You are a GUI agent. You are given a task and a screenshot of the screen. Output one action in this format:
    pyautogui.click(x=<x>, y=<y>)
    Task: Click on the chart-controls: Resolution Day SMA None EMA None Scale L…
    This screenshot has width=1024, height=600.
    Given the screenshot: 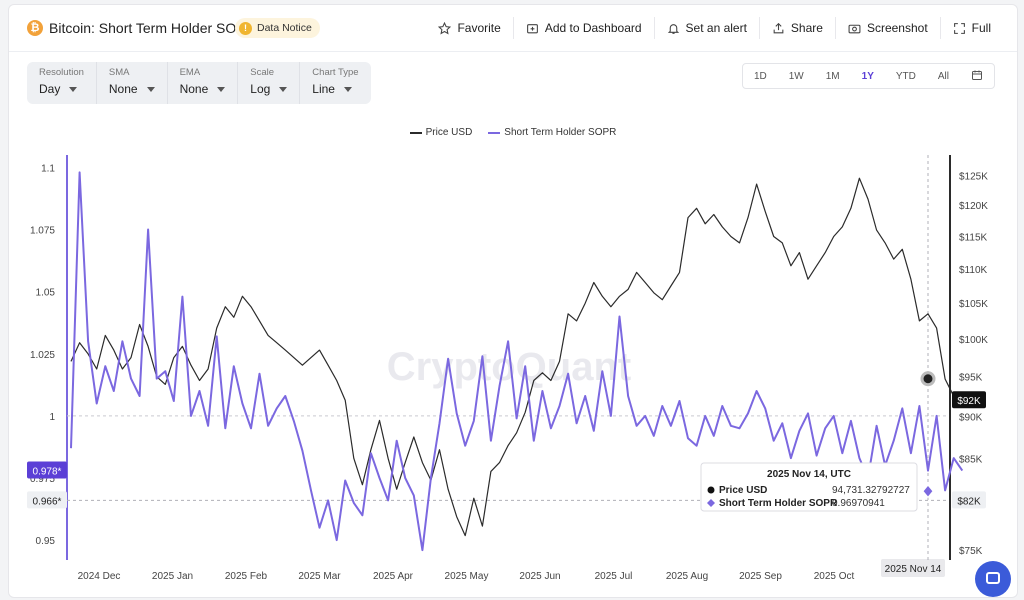 What is the action you would take?
    pyautogui.click(x=199, y=83)
    